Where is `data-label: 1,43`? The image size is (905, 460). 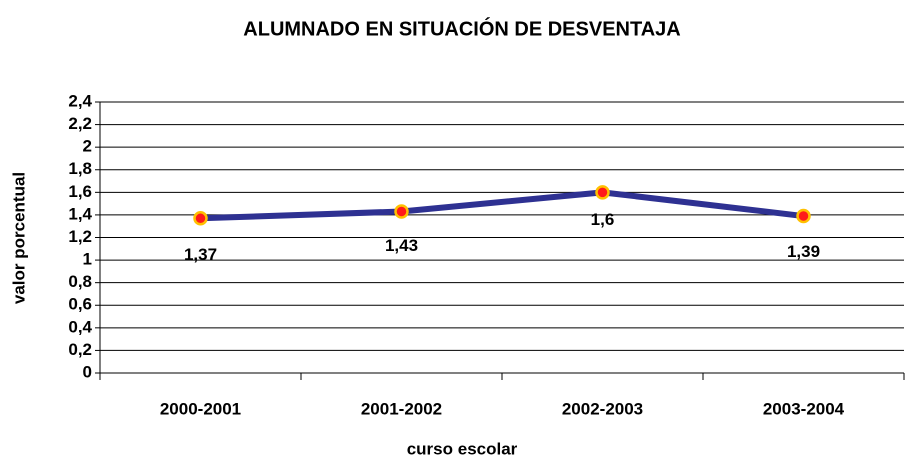 data-label: 1,43 is located at coordinates (401, 245).